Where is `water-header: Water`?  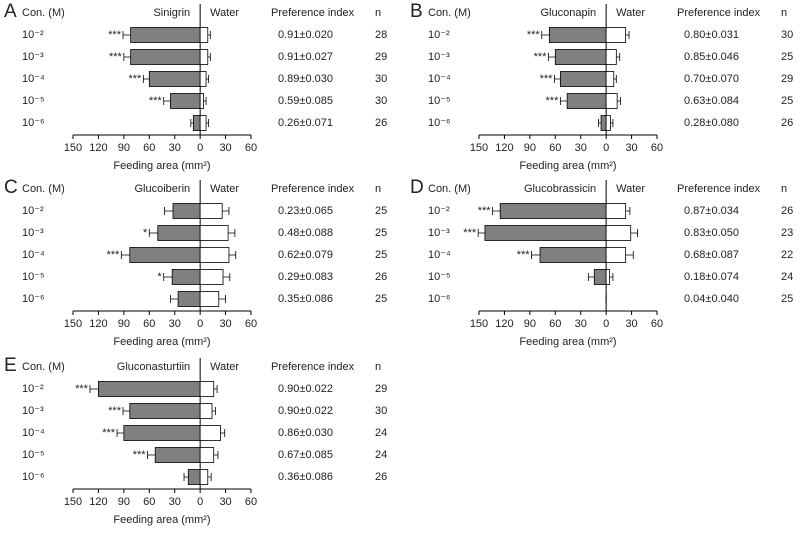
water-header: Water is located at coordinates (224, 13).